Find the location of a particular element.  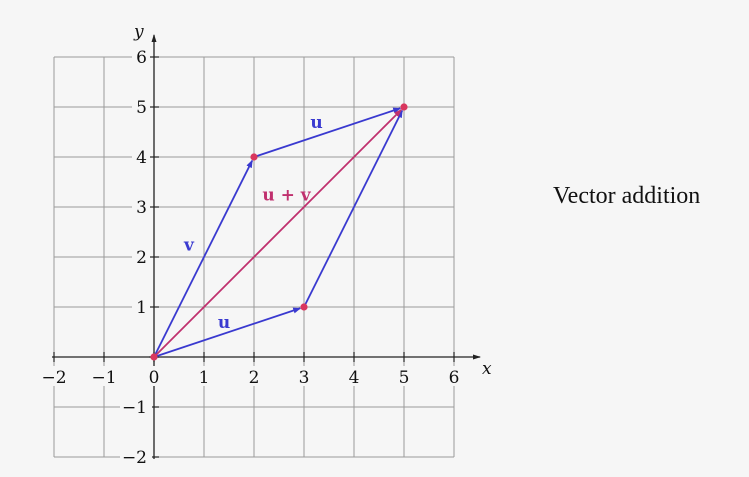

y-tick-label: 5 is located at coordinates (141, 108).